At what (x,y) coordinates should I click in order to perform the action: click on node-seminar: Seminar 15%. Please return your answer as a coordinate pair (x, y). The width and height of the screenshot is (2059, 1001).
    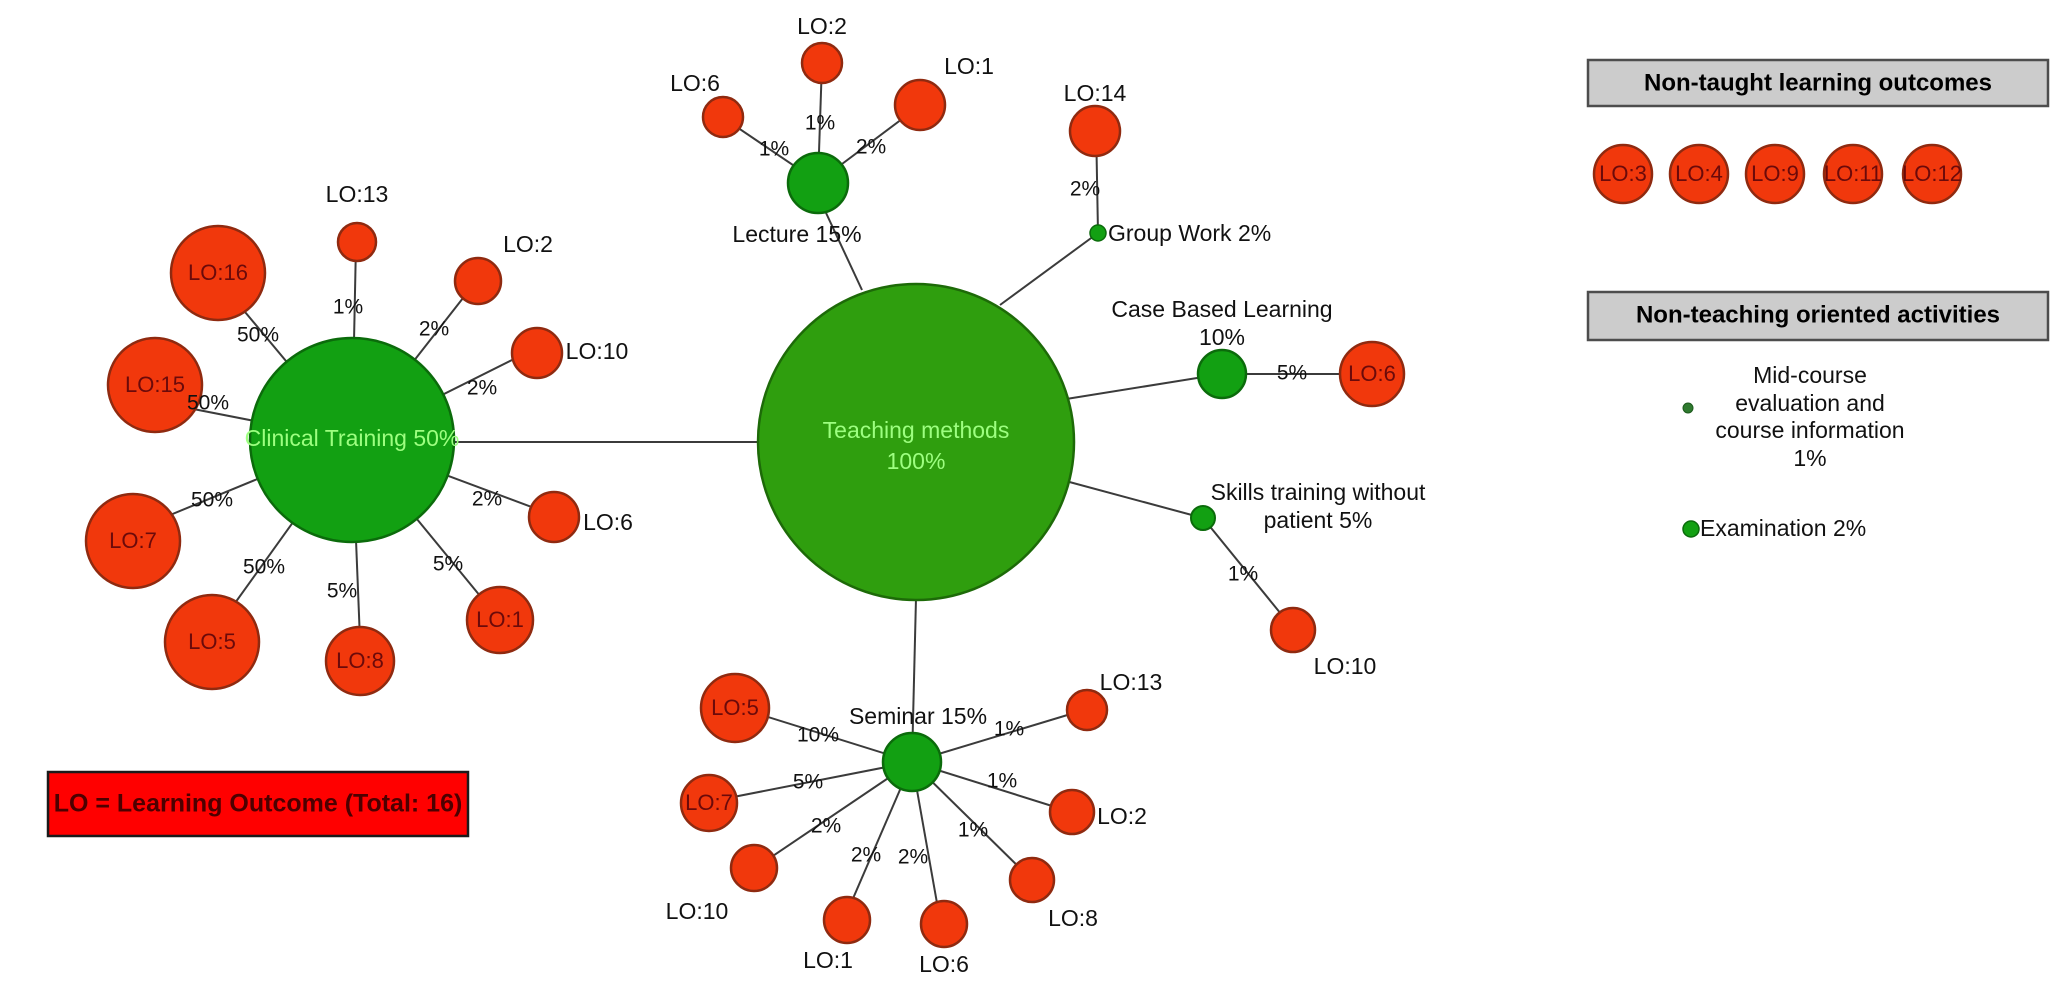
    Looking at the image, I should click on (918, 748).